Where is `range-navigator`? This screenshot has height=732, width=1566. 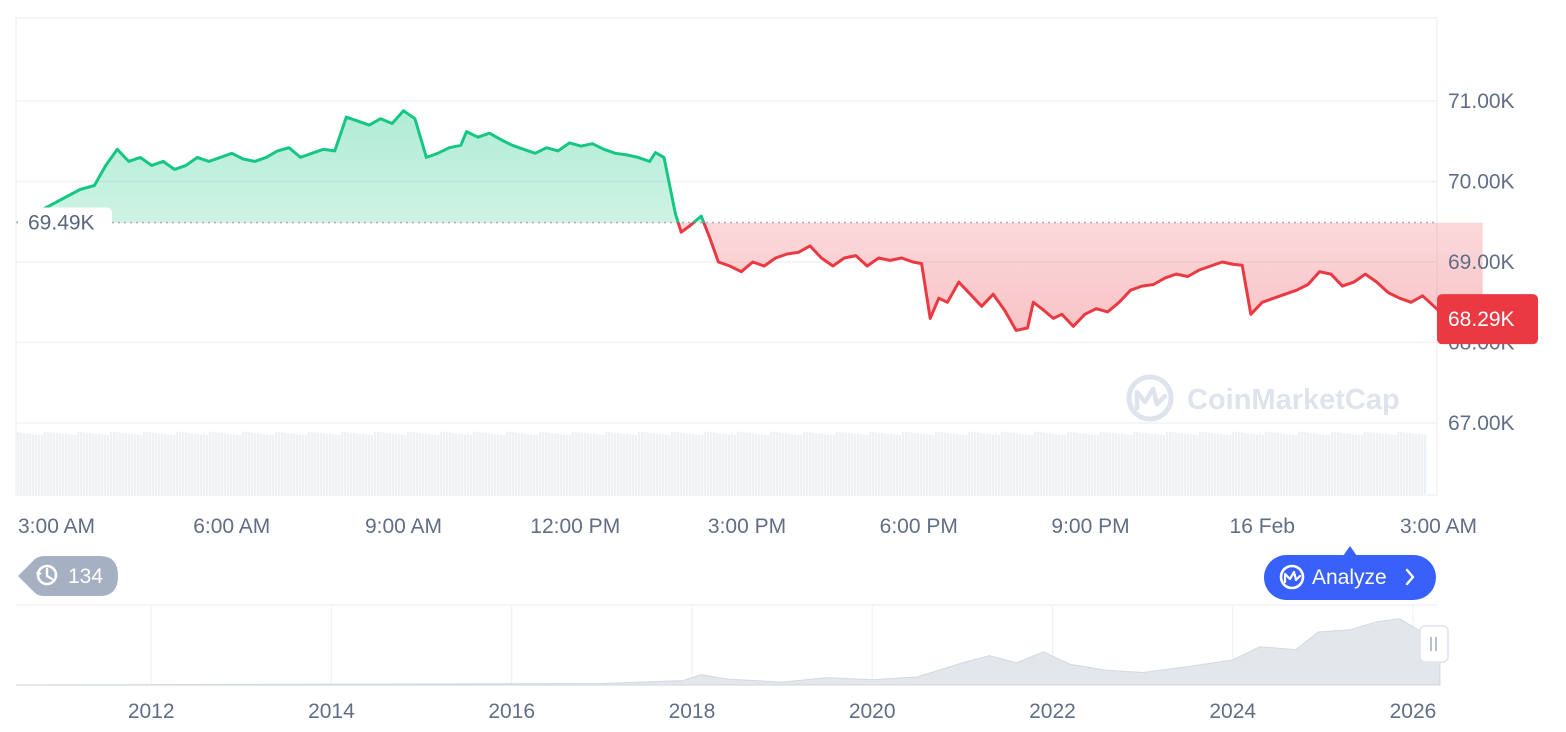
range-navigator is located at coordinates (732, 645).